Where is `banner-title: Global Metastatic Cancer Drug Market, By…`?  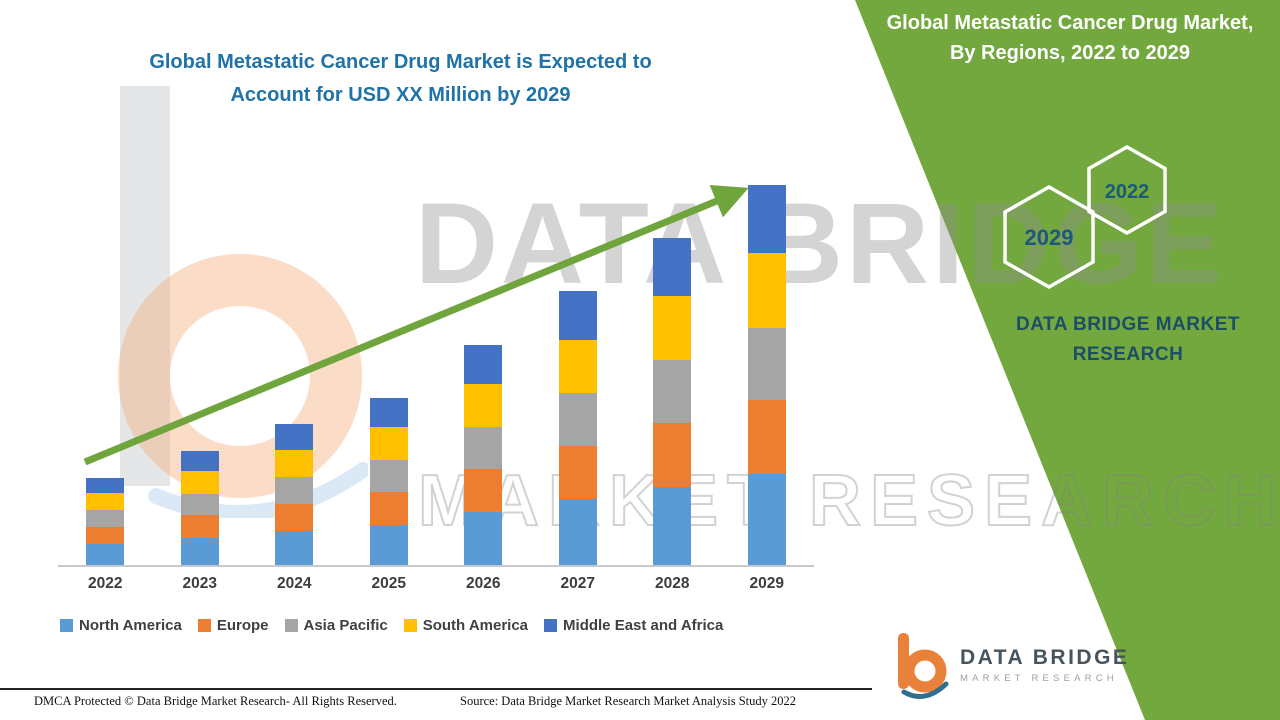
banner-title: Global Metastatic Cancer Drug Market, By… is located at coordinates (1070, 38).